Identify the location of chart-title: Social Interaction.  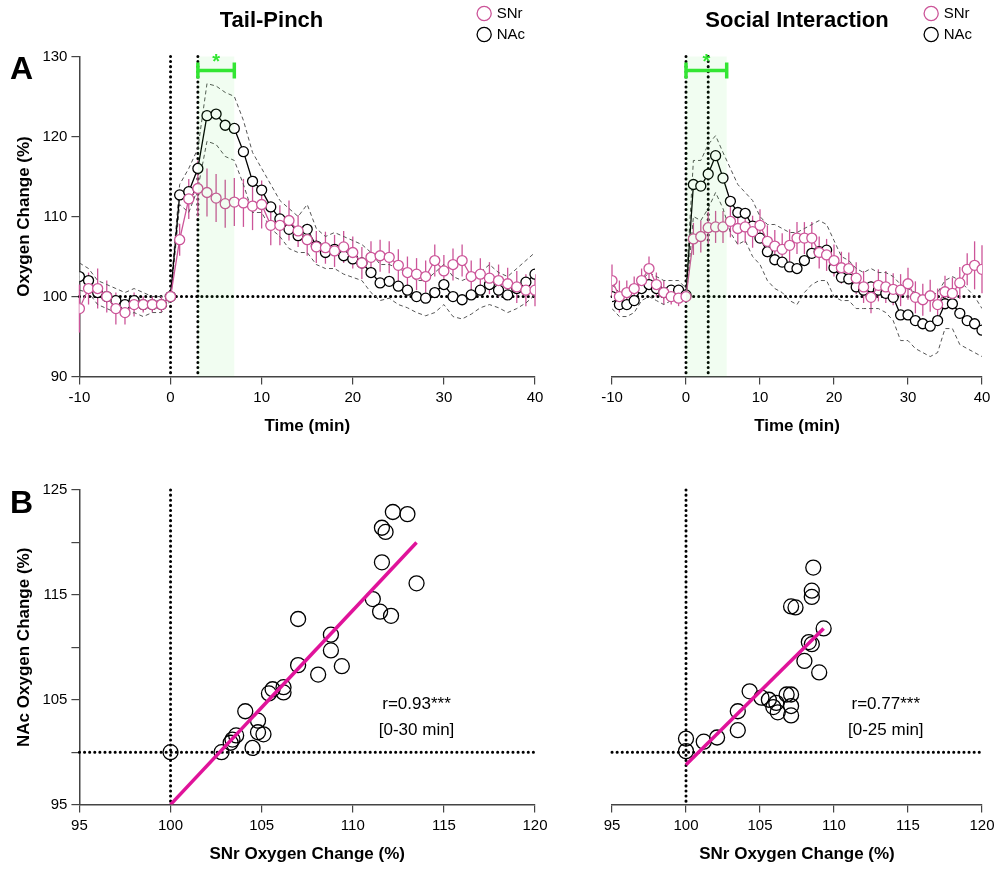
(797, 20).